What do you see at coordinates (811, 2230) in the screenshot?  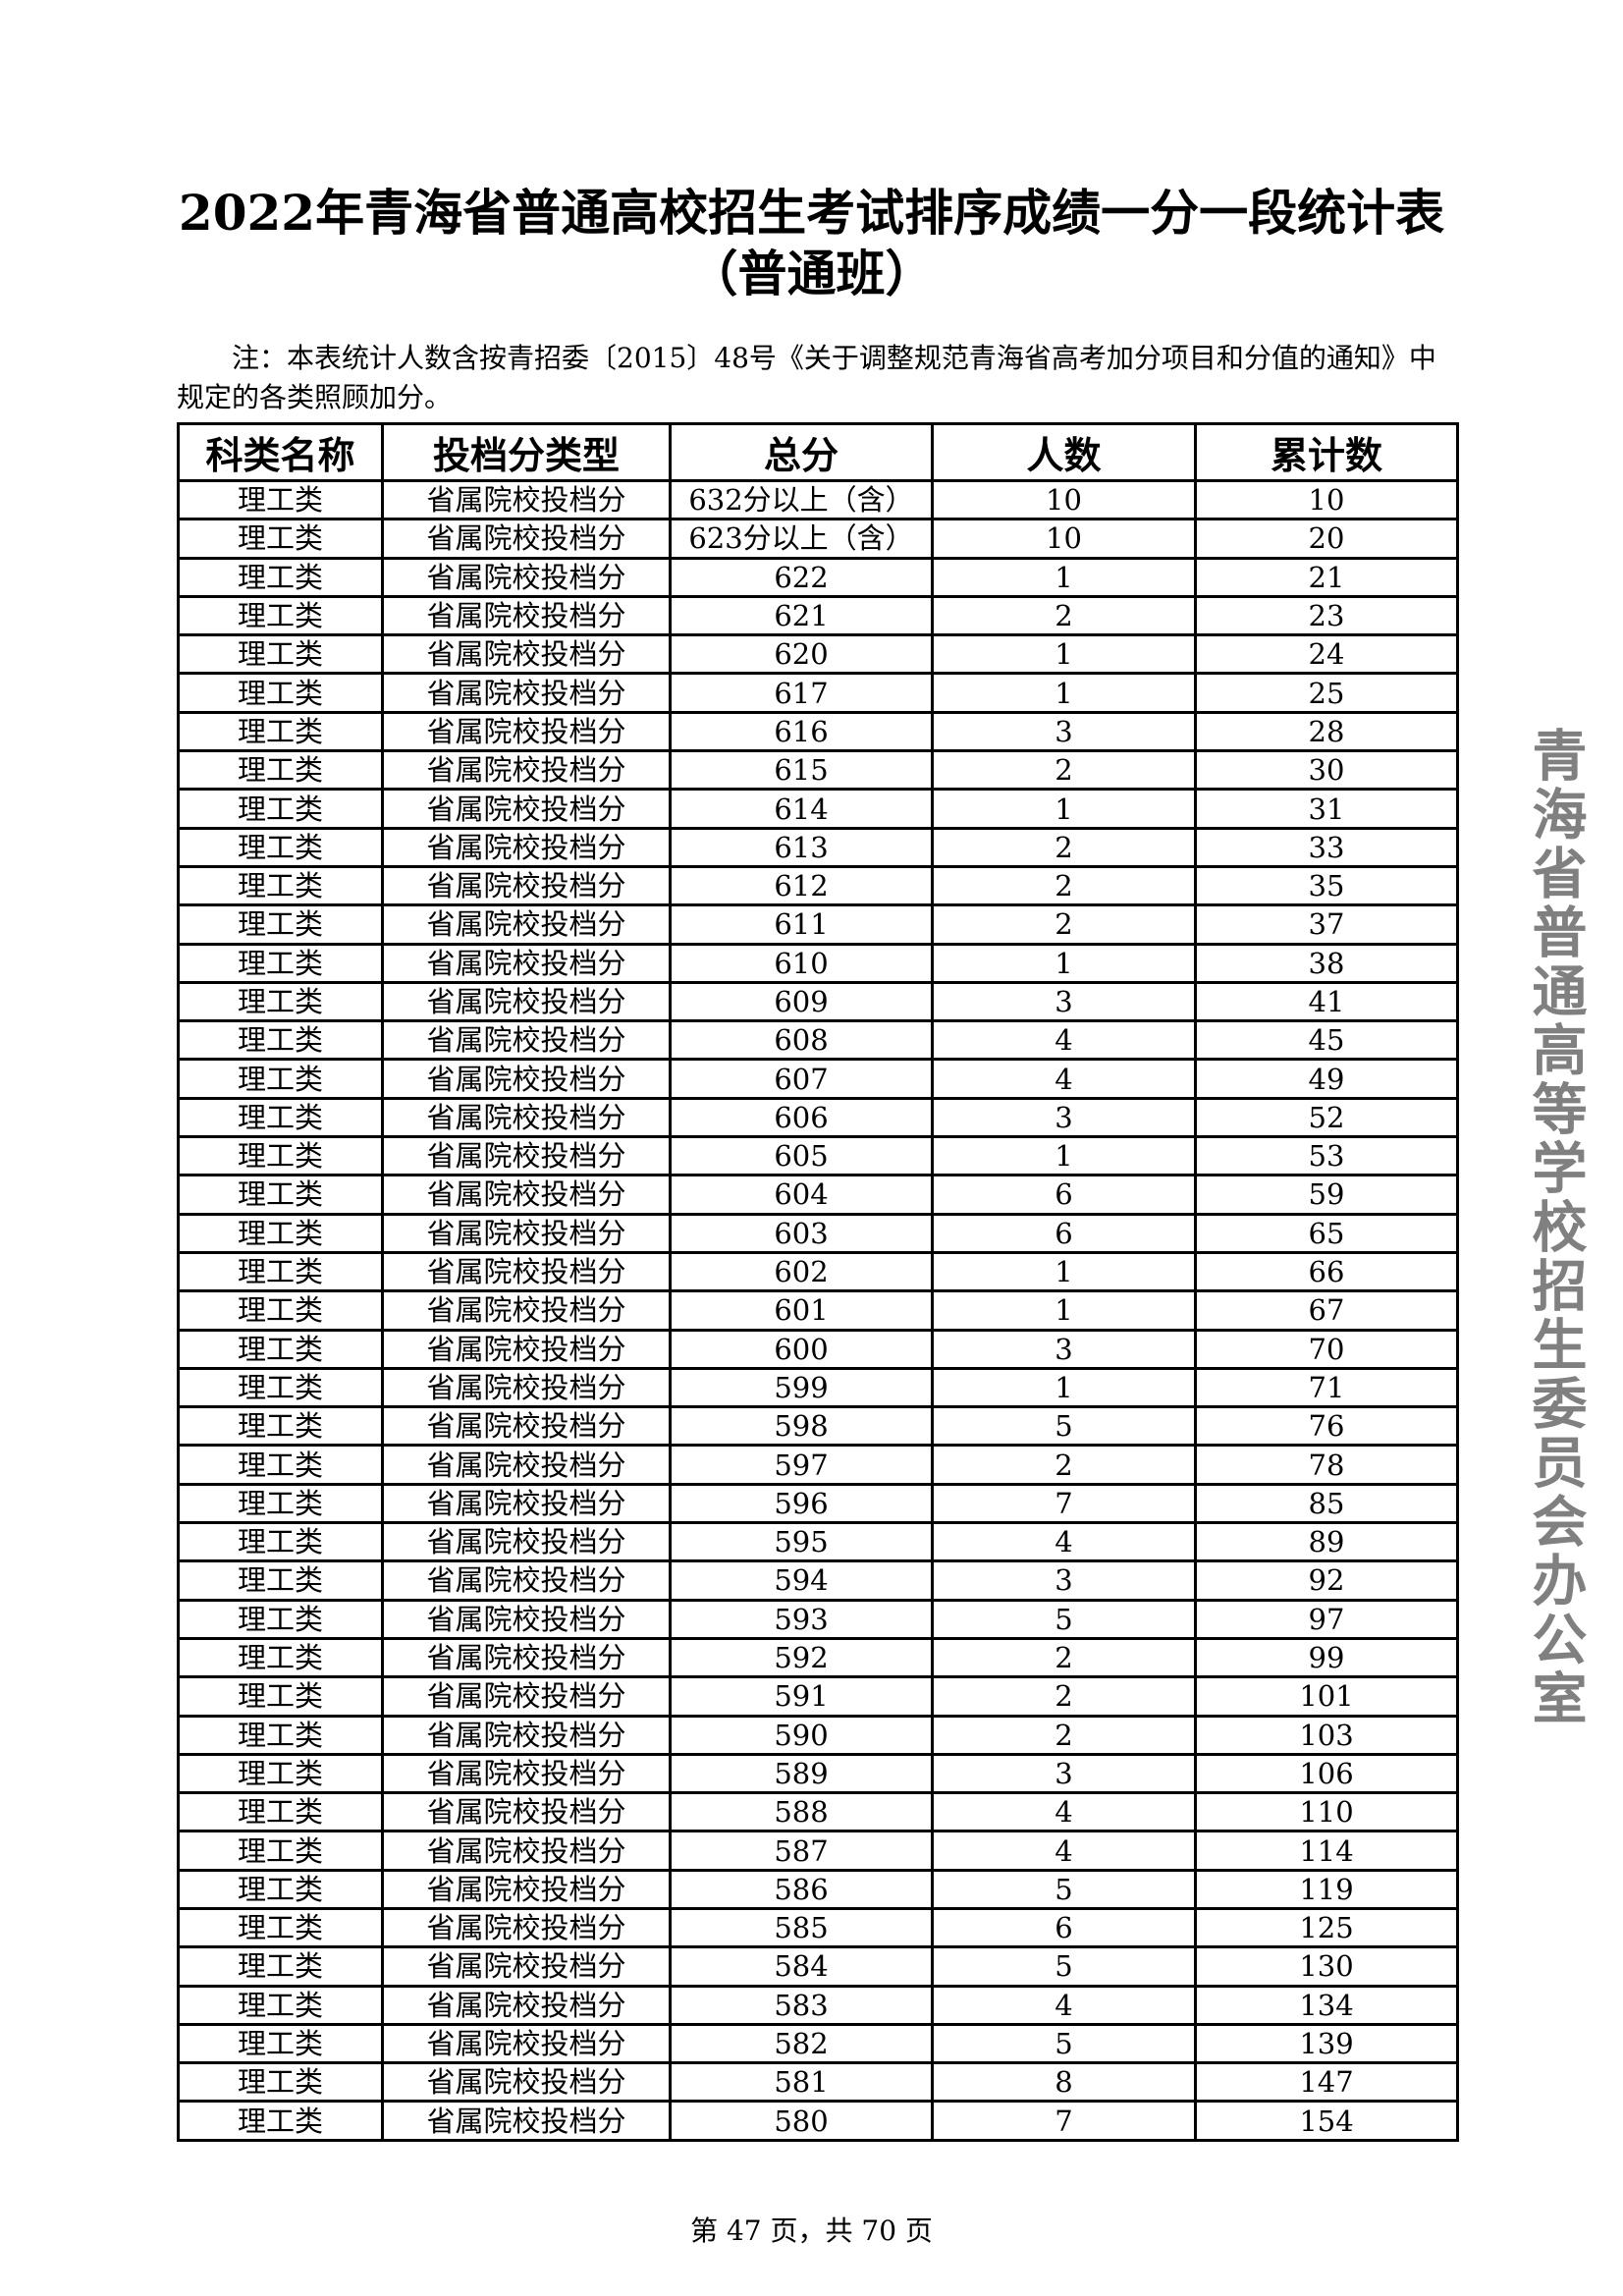 I see `page-footer: 第 47 页，共 70 页` at bounding box center [811, 2230].